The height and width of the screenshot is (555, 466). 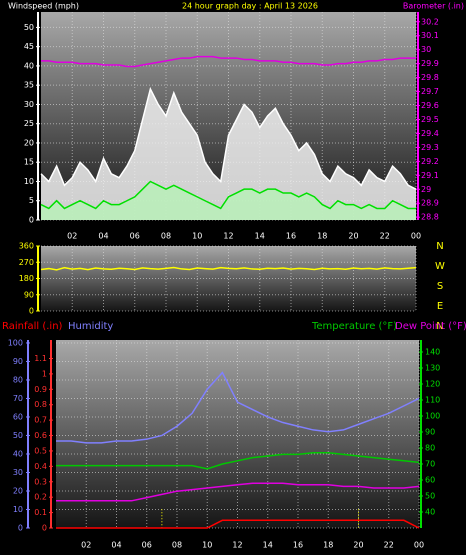 I want to click on y-tick-label: 5, so click(x=31, y=200).